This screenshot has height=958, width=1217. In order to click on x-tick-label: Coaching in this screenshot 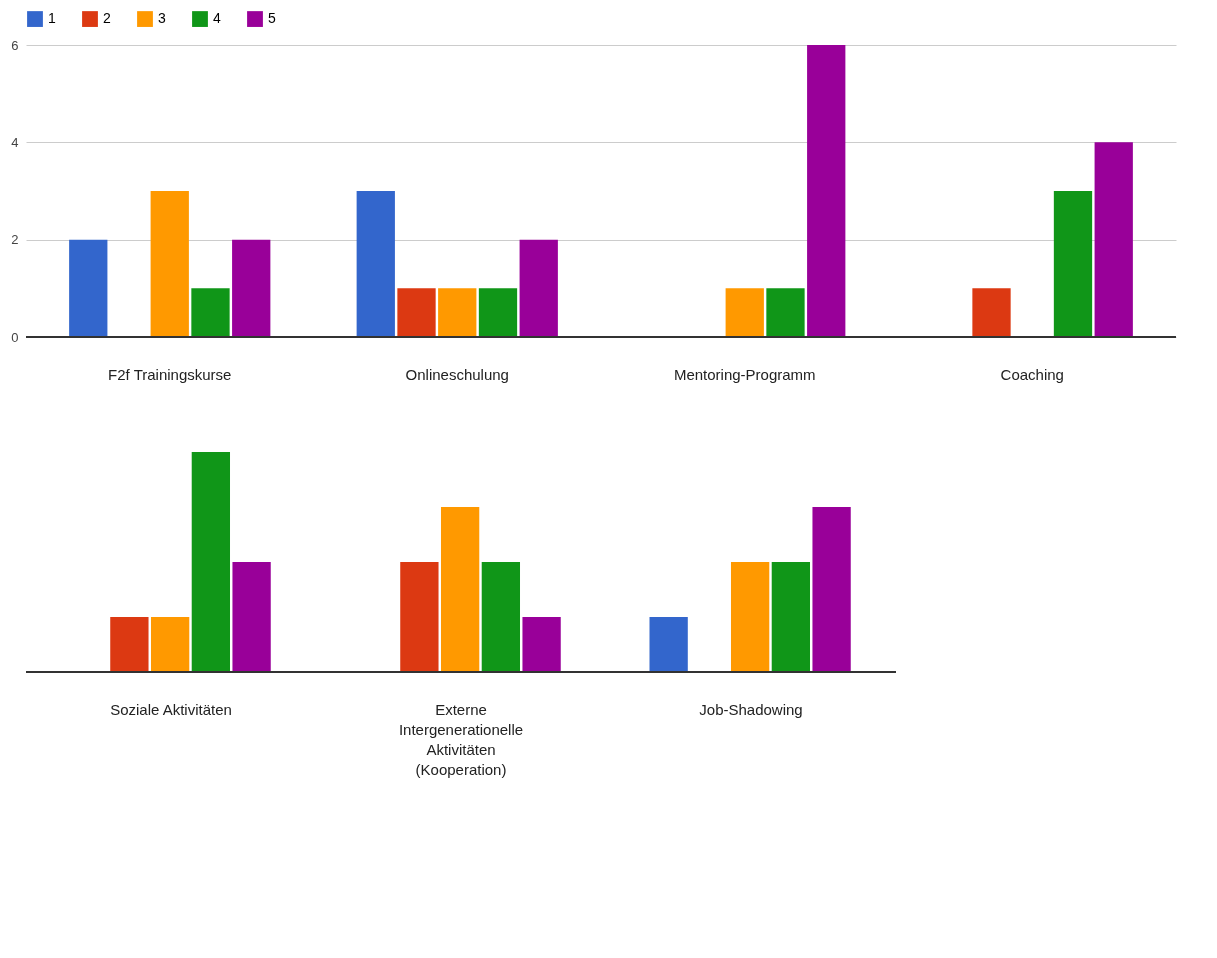, I will do `click(1032, 374)`.